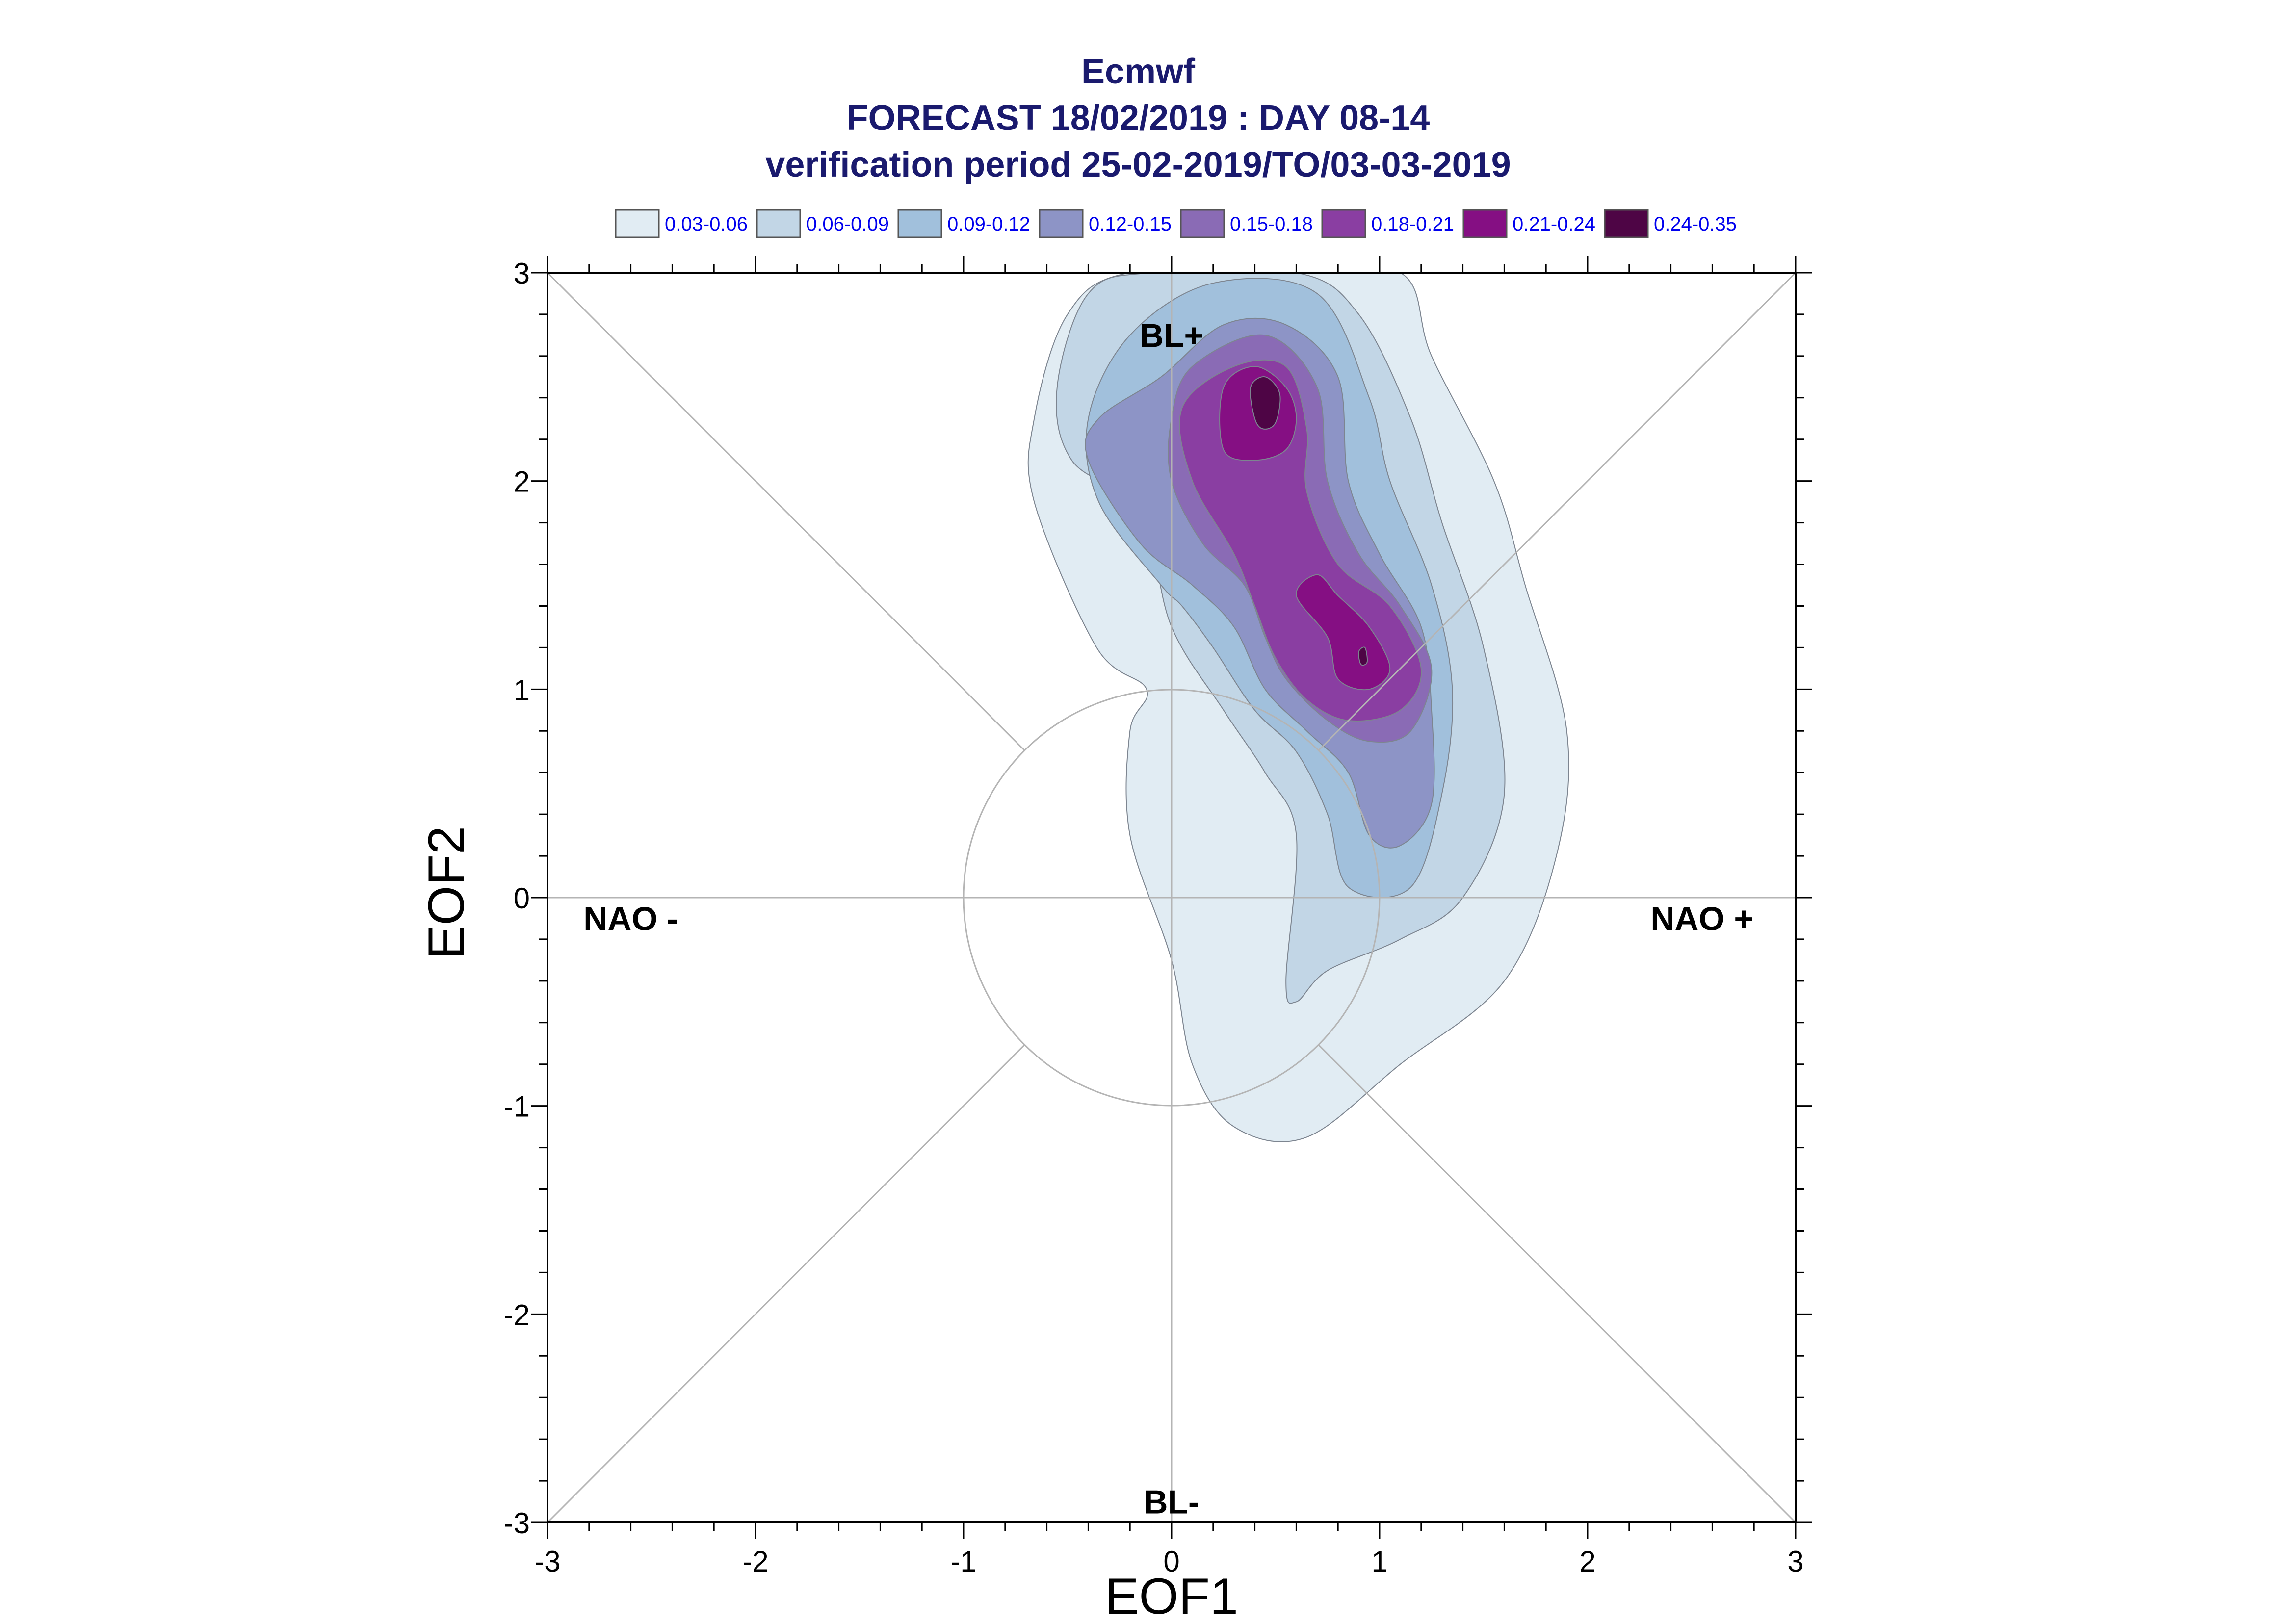 This screenshot has width=2295, height=1624. Describe the element at coordinates (547, 1561) in the screenshot. I see `x-tick-label: -3` at that location.